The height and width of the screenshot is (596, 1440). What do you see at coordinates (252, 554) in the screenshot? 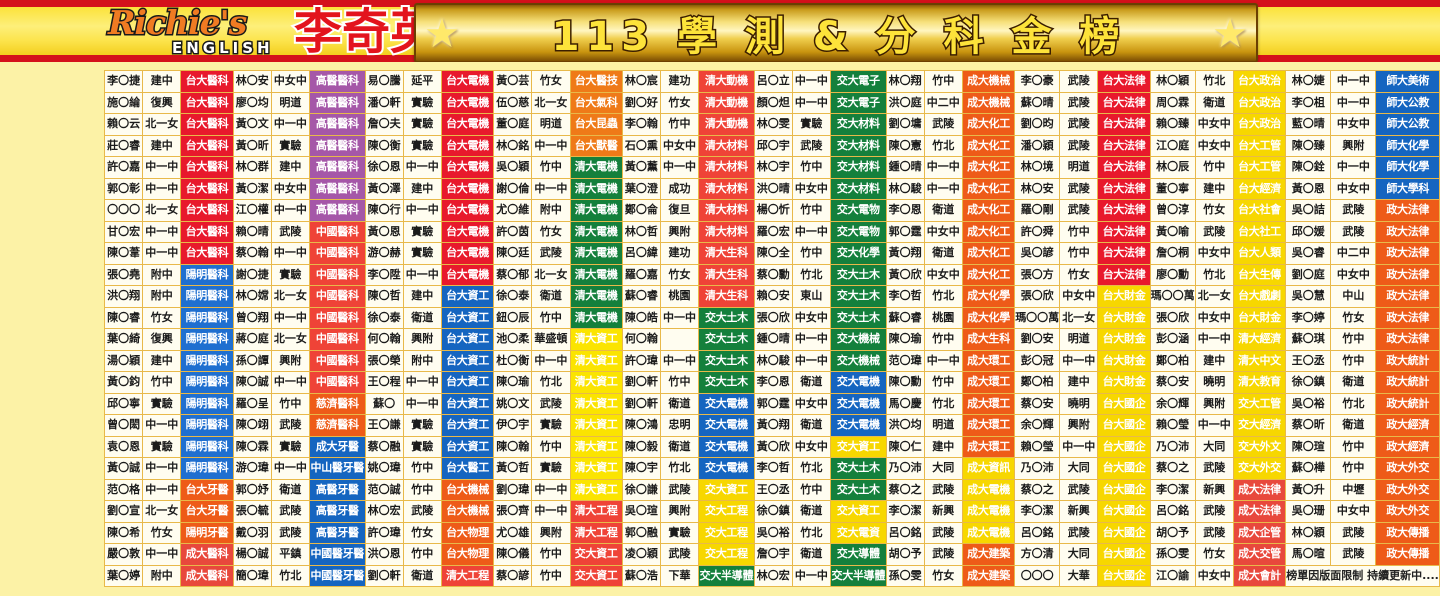
I see `student-name-cell: 楊〇誠` at bounding box center [252, 554].